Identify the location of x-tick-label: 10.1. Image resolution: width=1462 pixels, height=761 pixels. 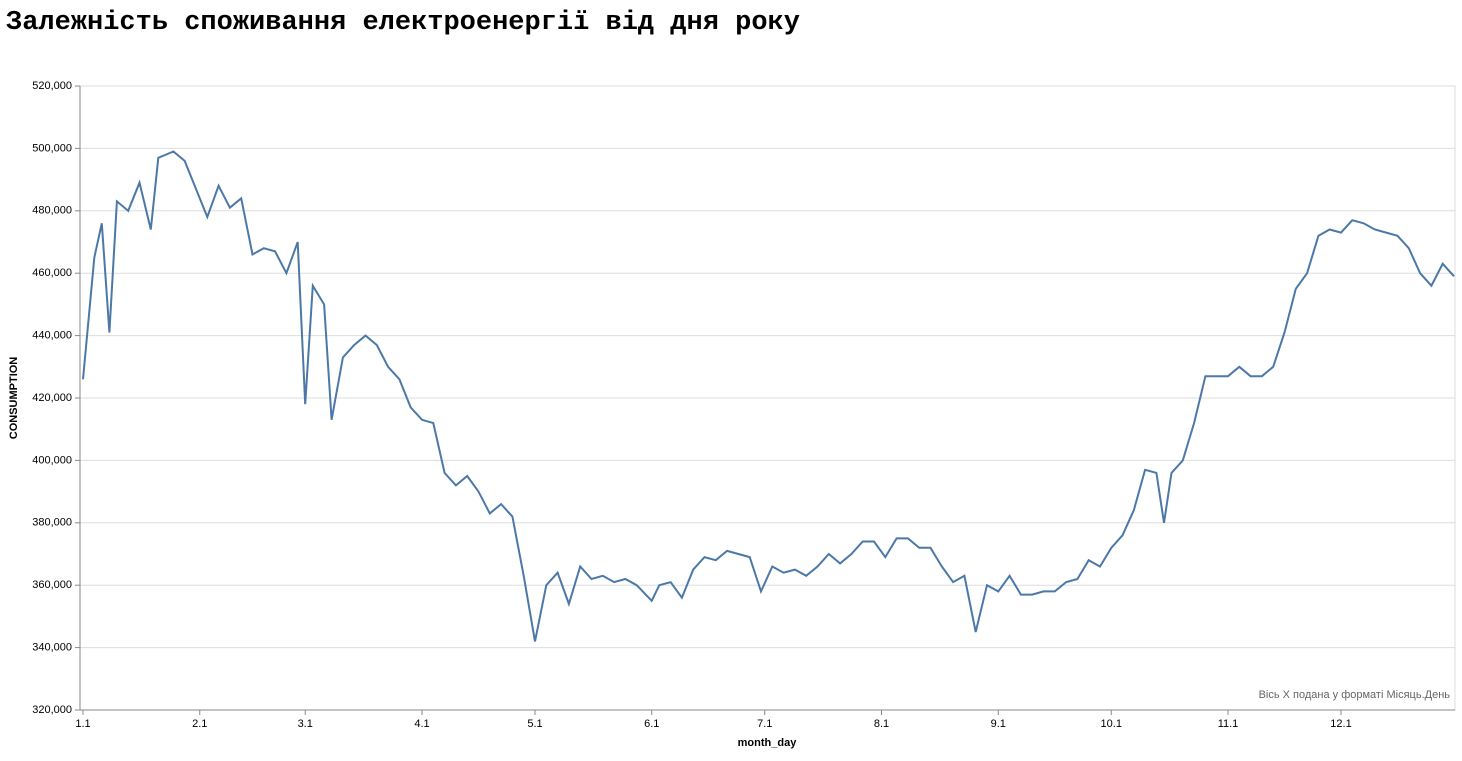
(1111, 724).